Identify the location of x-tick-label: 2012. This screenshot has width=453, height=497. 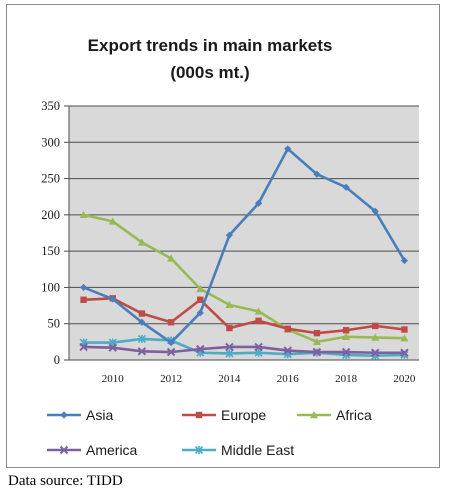
(171, 379).